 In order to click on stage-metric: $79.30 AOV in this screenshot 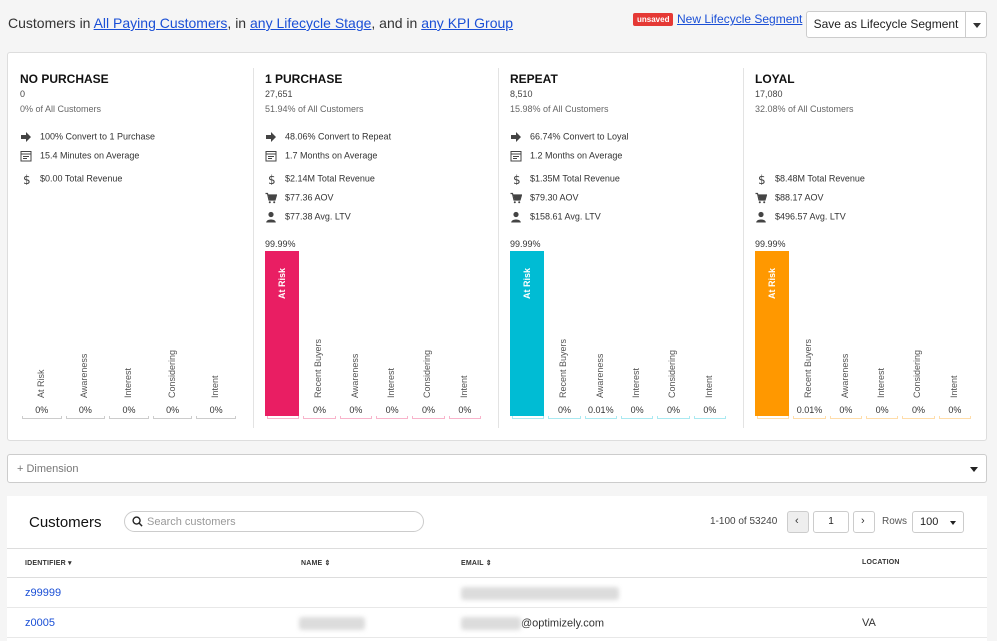, I will do `click(544, 197)`.